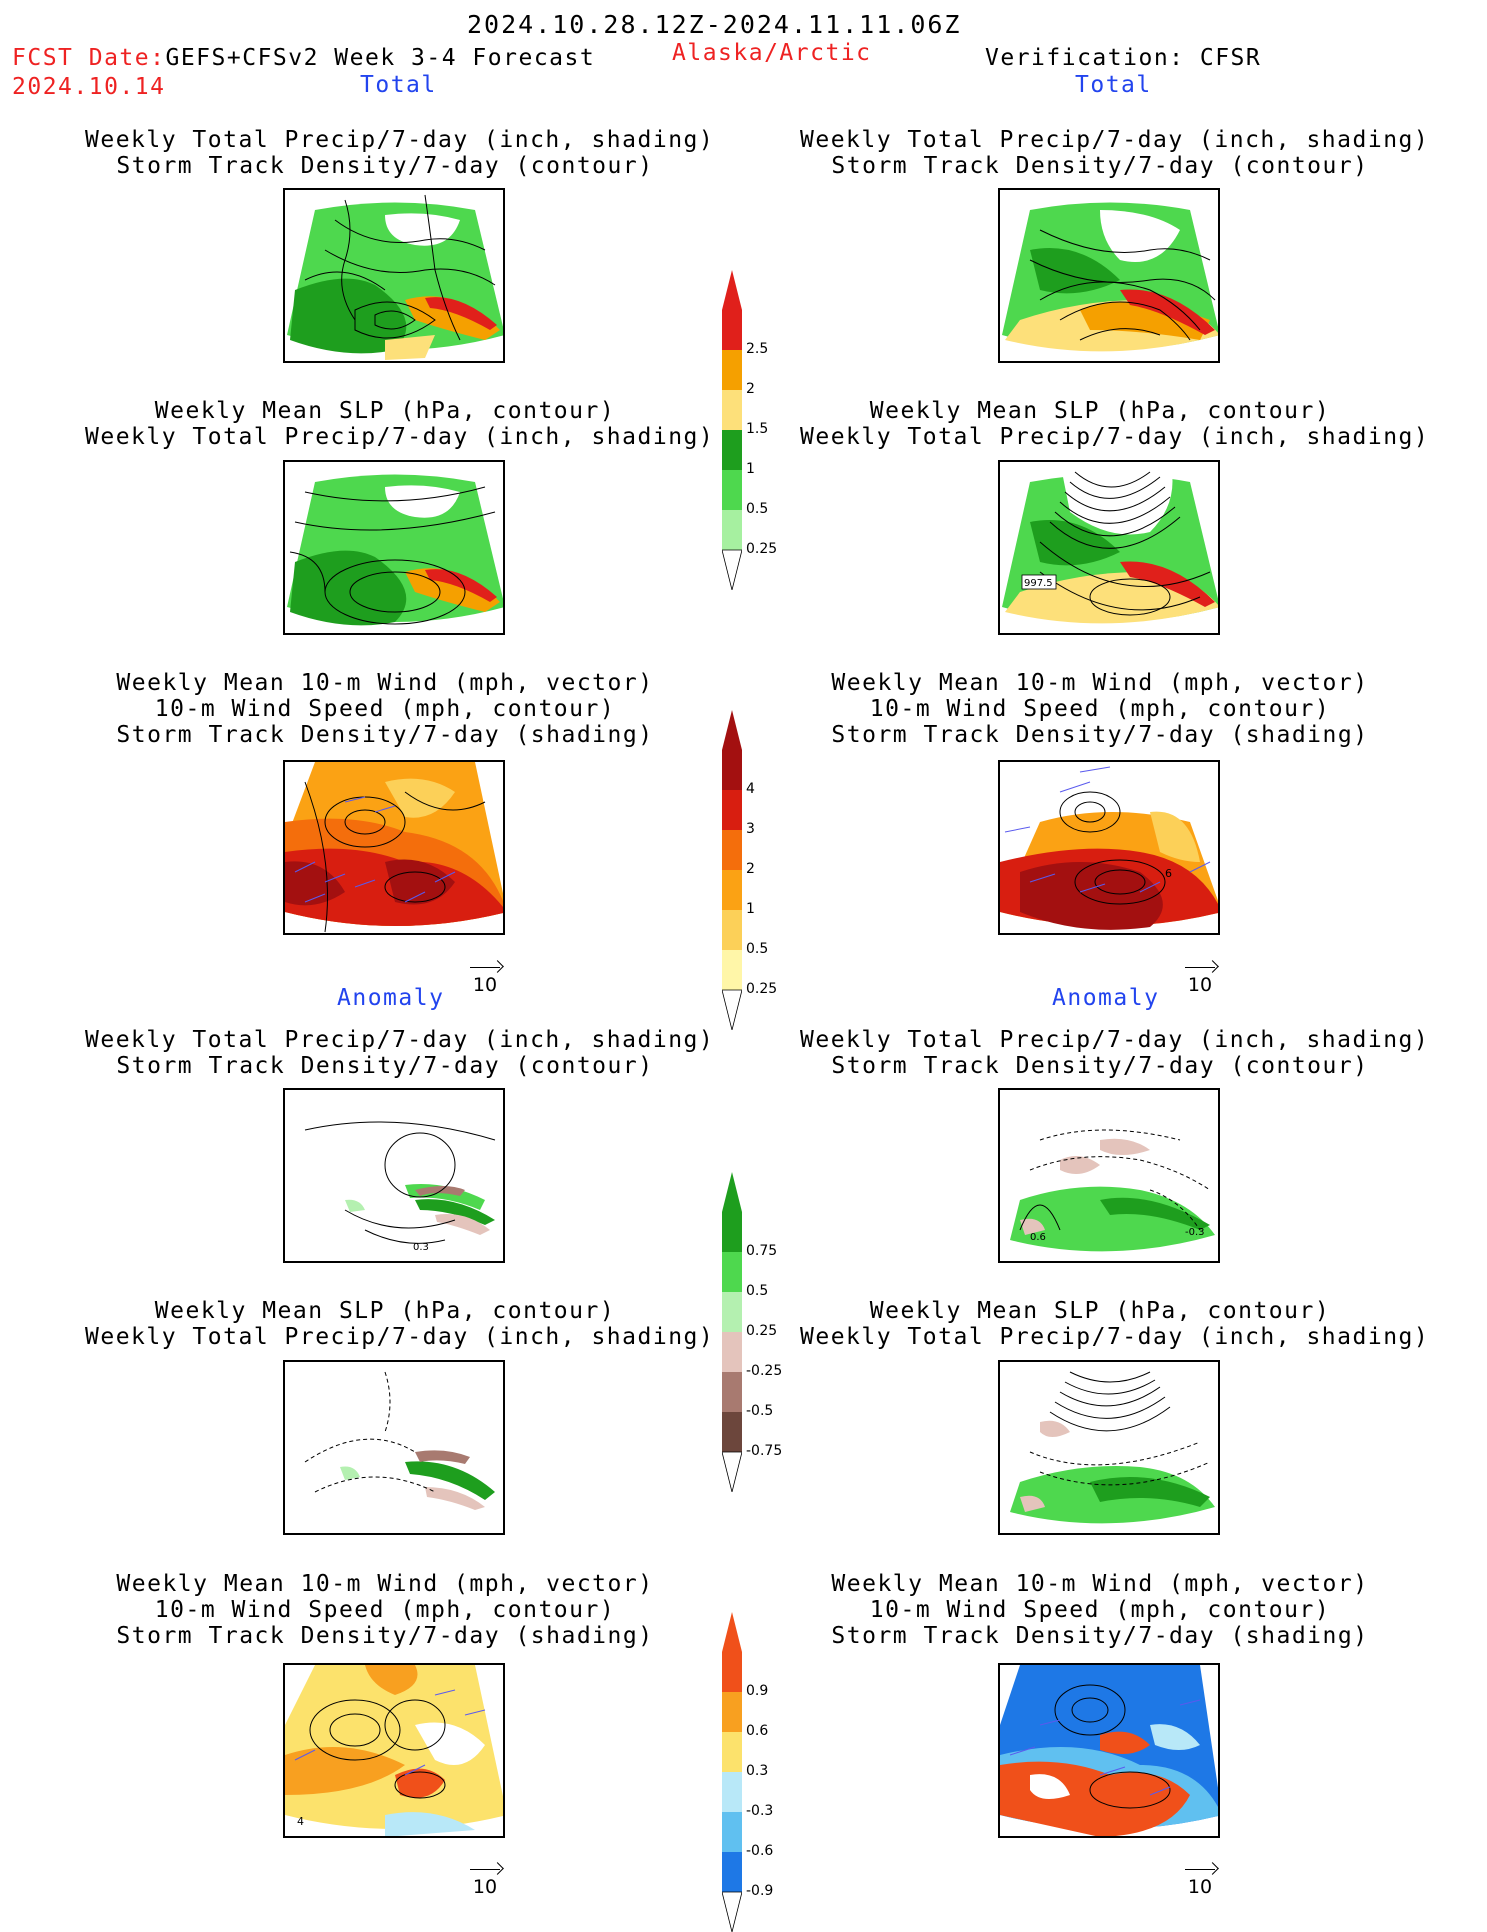  Describe the element at coordinates (760, 1411) in the screenshot. I see `colorbar-label: -0.5` at that location.